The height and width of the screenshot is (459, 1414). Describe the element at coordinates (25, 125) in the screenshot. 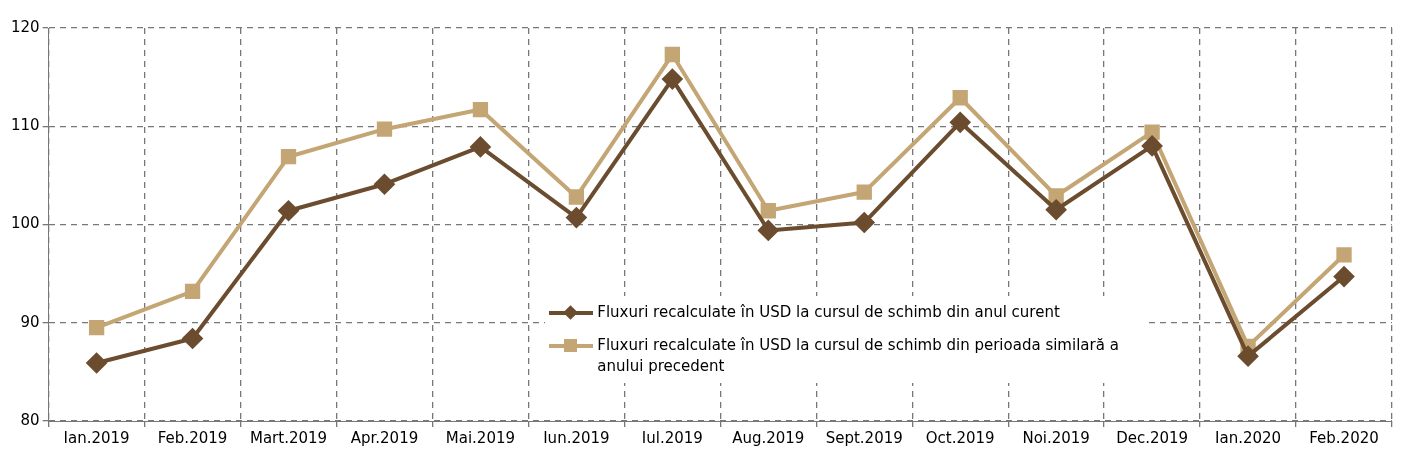

I see `y-tick-label: 110` at that location.